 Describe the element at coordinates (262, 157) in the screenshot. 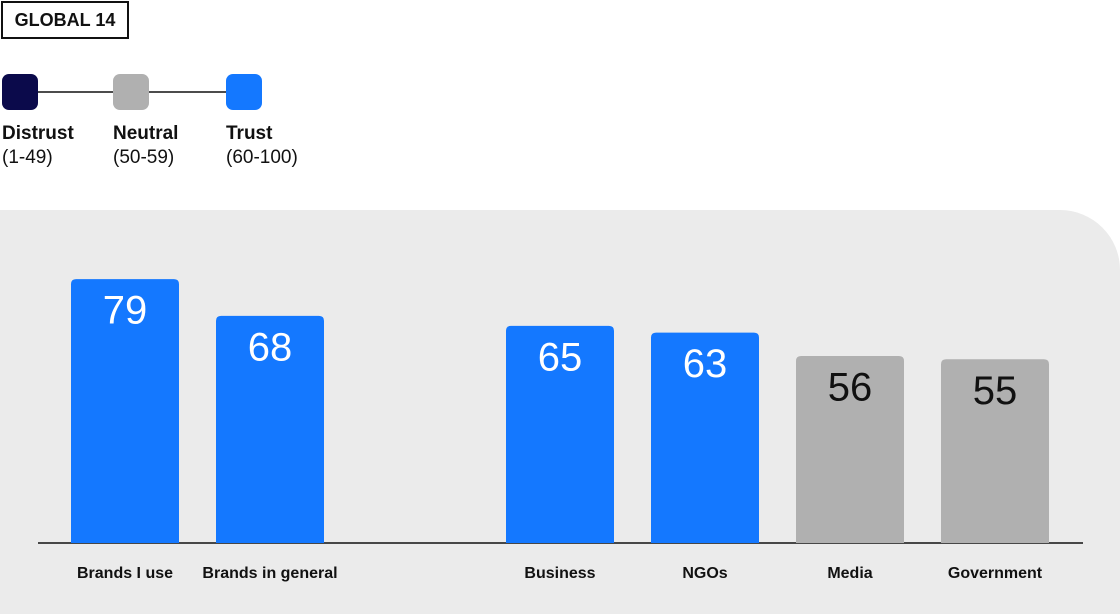

I see `legend-range: (60-100)` at that location.